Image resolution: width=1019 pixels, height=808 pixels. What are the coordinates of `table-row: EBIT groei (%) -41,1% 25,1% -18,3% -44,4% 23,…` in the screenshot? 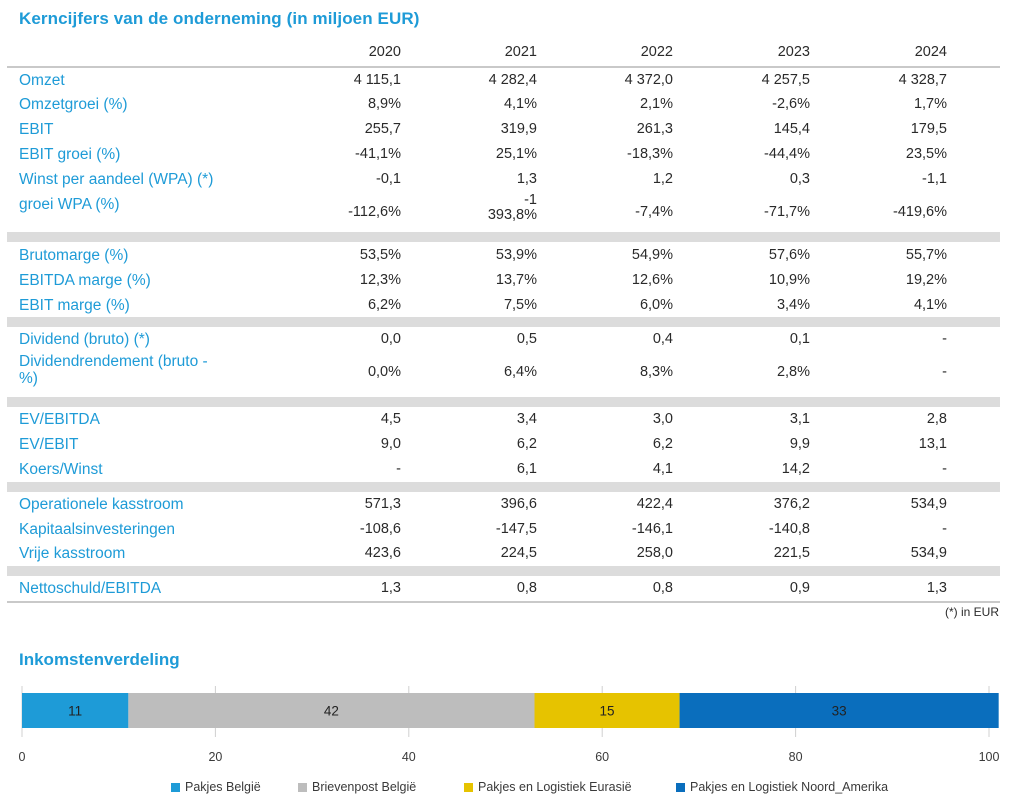 It's located at (503, 156).